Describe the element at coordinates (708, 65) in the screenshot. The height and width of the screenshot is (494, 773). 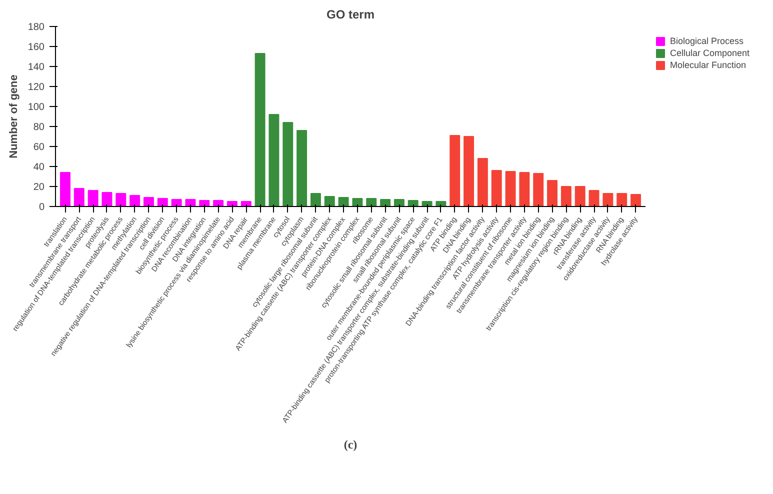
I see `legend-label: Molecular Function` at that location.